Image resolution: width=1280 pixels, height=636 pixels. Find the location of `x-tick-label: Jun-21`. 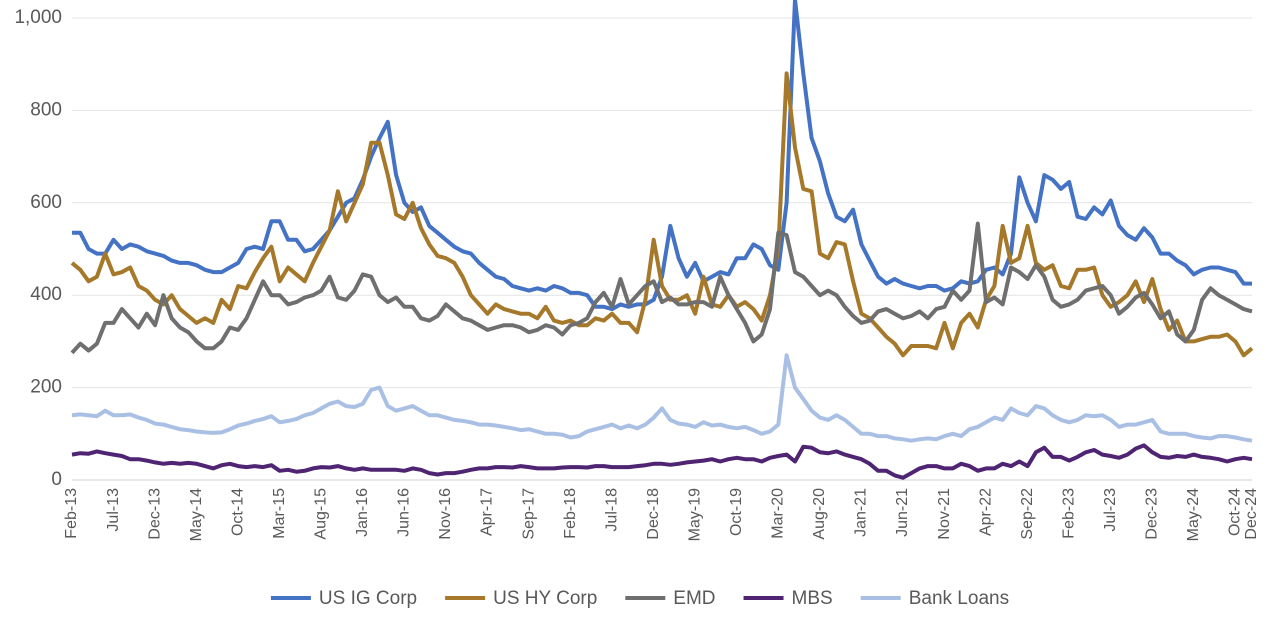

x-tick-label: Jun-21 is located at coordinates (902, 512).